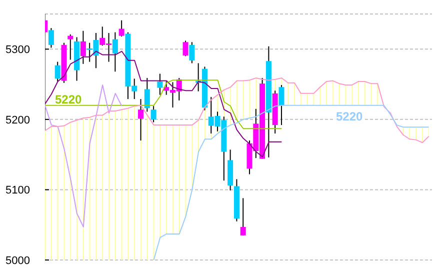 The height and width of the screenshot is (274, 434). Describe the element at coordinates (18, 120) in the screenshot. I see `y-tick-label: 5200` at that location.